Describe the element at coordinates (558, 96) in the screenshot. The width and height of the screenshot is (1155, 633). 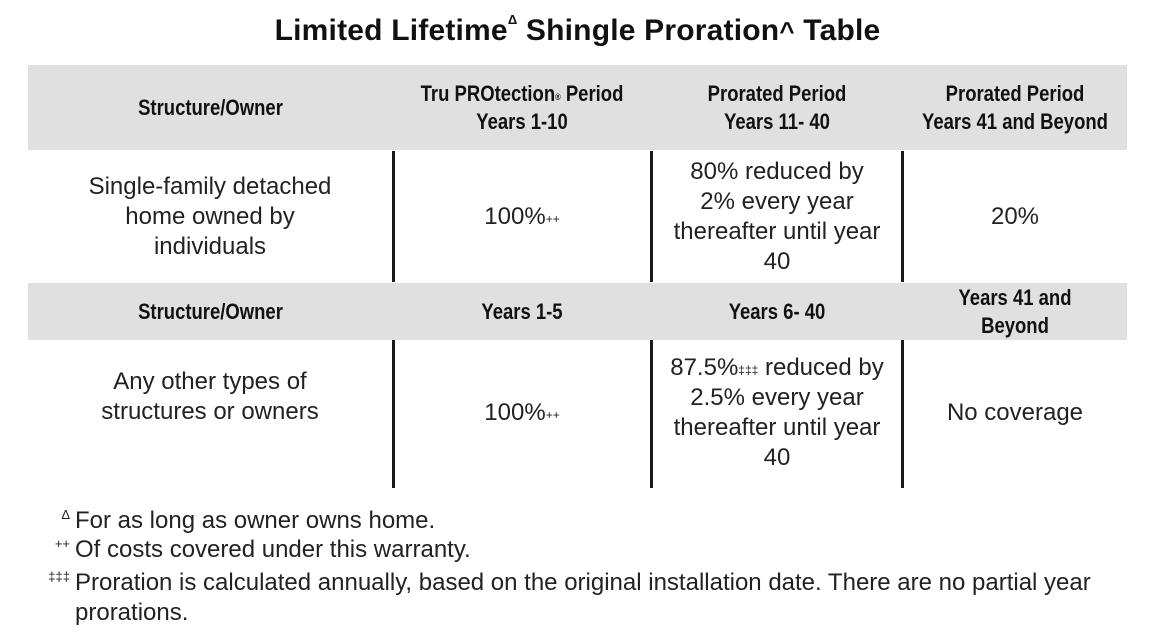
I see `registered-mark: ®` at that location.